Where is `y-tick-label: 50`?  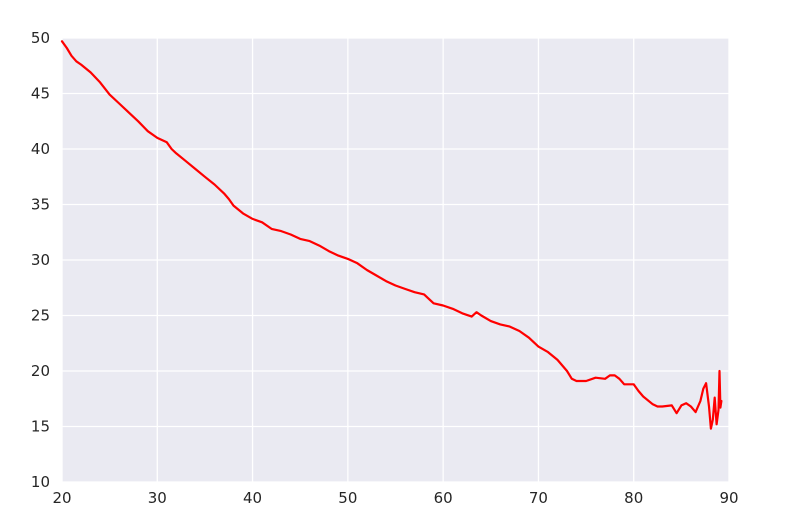
y-tick-label: 50 is located at coordinates (40, 38).